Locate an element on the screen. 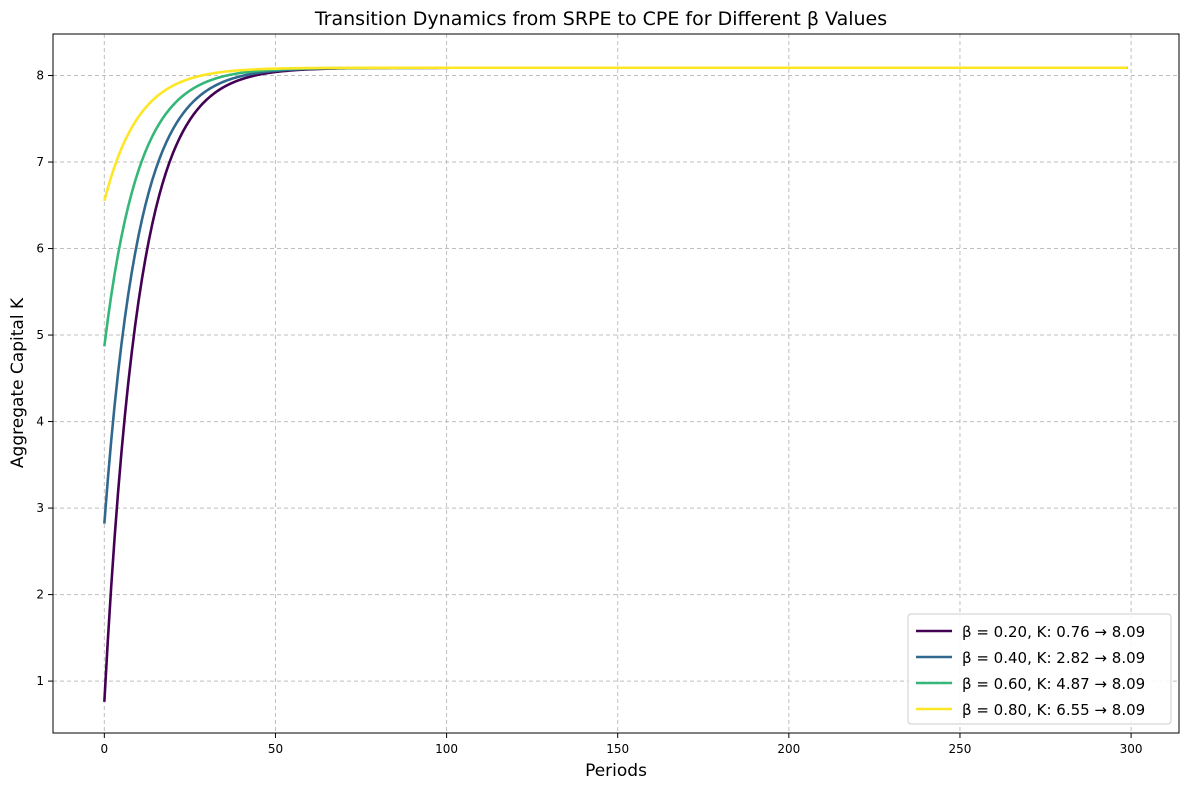 Image resolution: width=1189 pixels, height=790 pixels. x-axis-ticks: 0 50 100 150 200 250 300 is located at coordinates (622, 744).